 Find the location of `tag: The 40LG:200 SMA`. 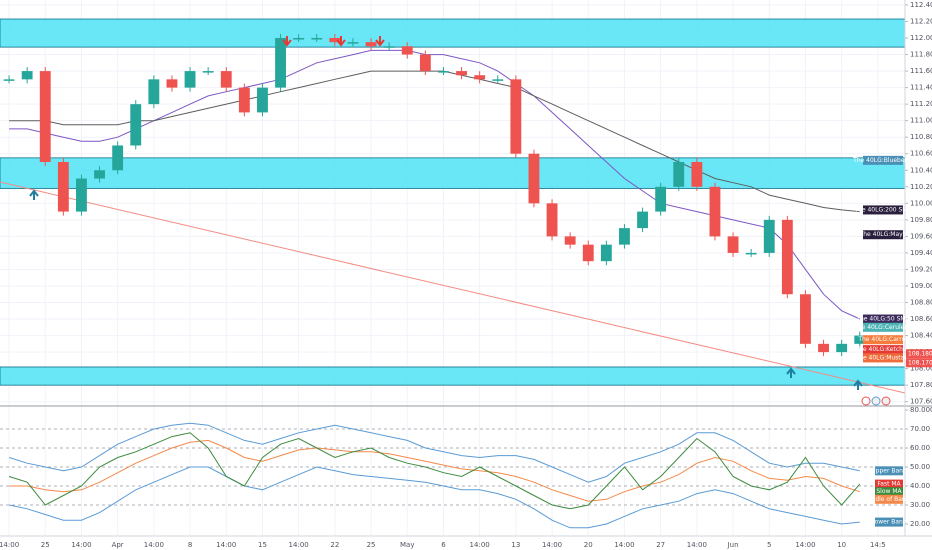

tag: The 40LG:200 SMA is located at coordinates (882, 210).